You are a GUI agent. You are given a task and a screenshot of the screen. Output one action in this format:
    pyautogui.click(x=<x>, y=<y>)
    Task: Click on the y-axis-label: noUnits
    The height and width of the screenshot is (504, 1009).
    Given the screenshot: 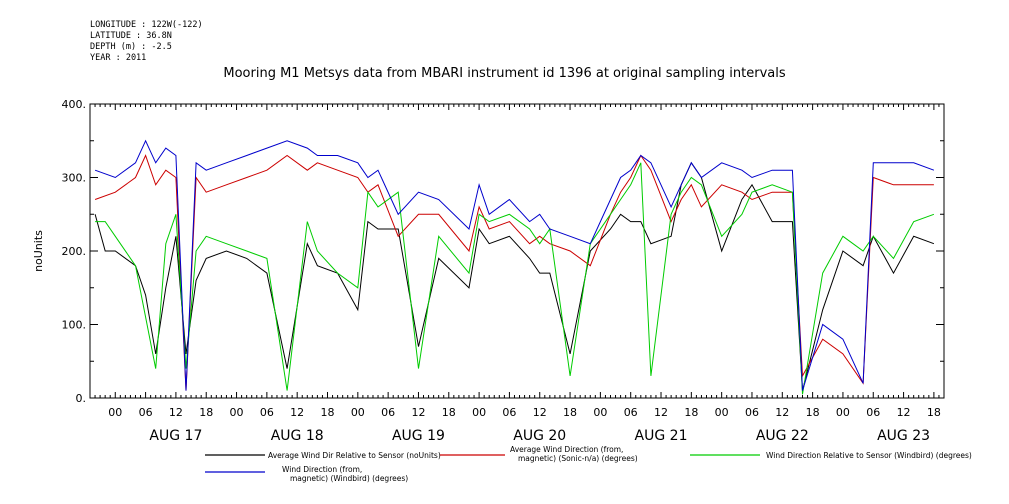 What is the action you would take?
    pyautogui.click(x=38, y=251)
    